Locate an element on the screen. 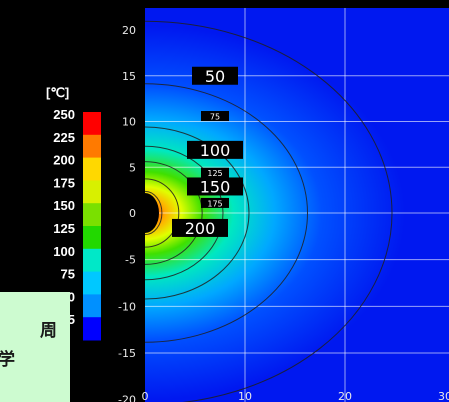  colorbar-label-250: 250 is located at coordinates (64, 114).